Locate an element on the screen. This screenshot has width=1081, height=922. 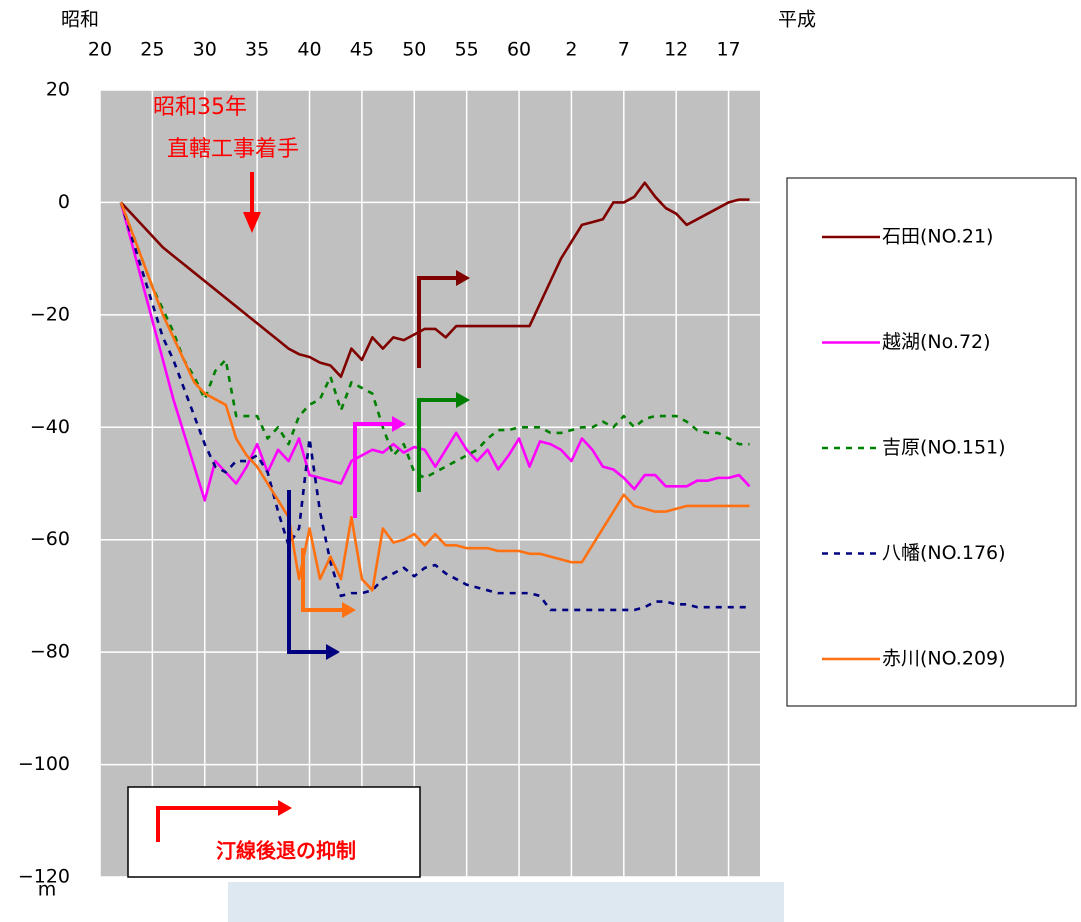
legend-label: 八幡(NO.176) is located at coordinates (944, 553).